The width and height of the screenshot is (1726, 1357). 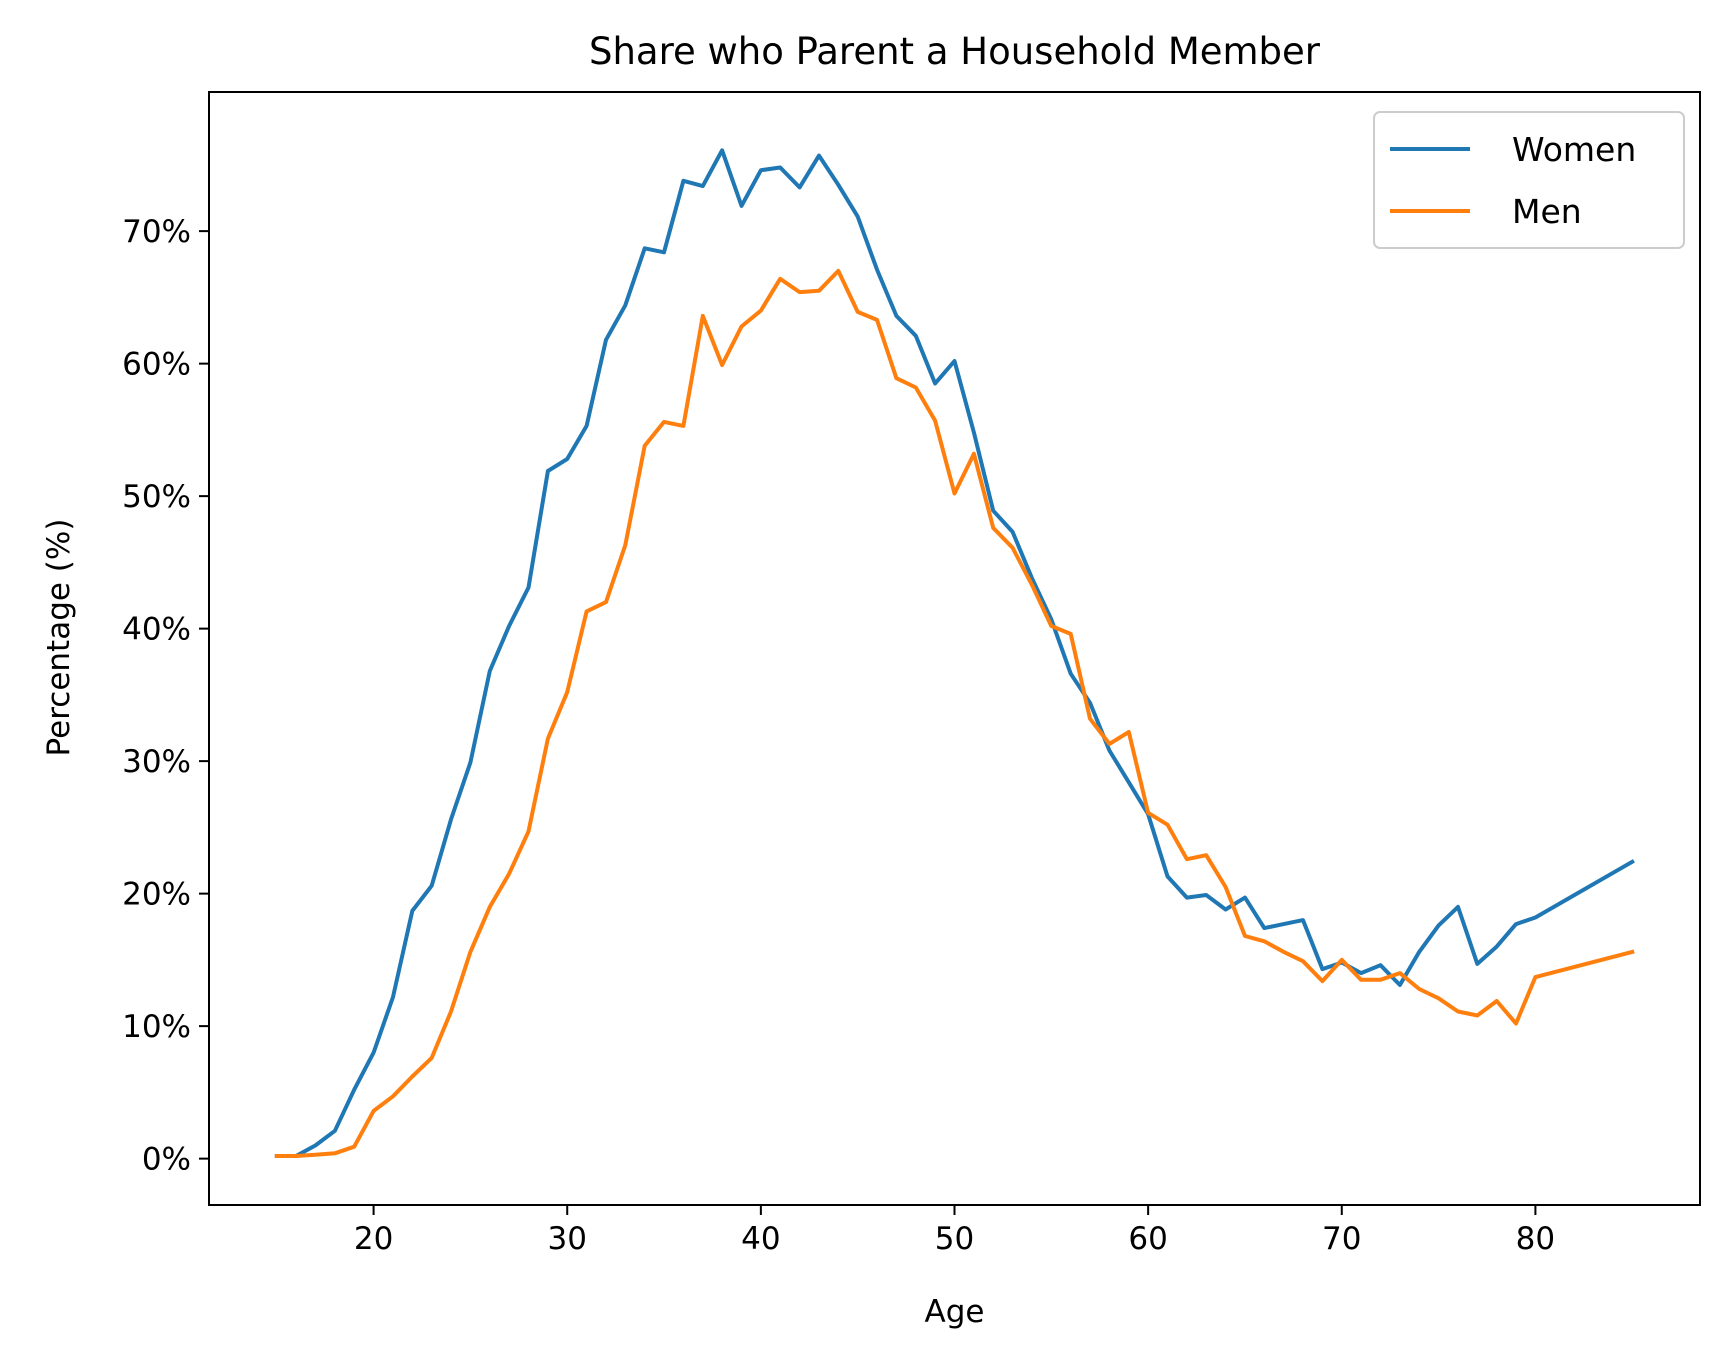 I want to click on y-tick-label: 60%, so click(x=156, y=365).